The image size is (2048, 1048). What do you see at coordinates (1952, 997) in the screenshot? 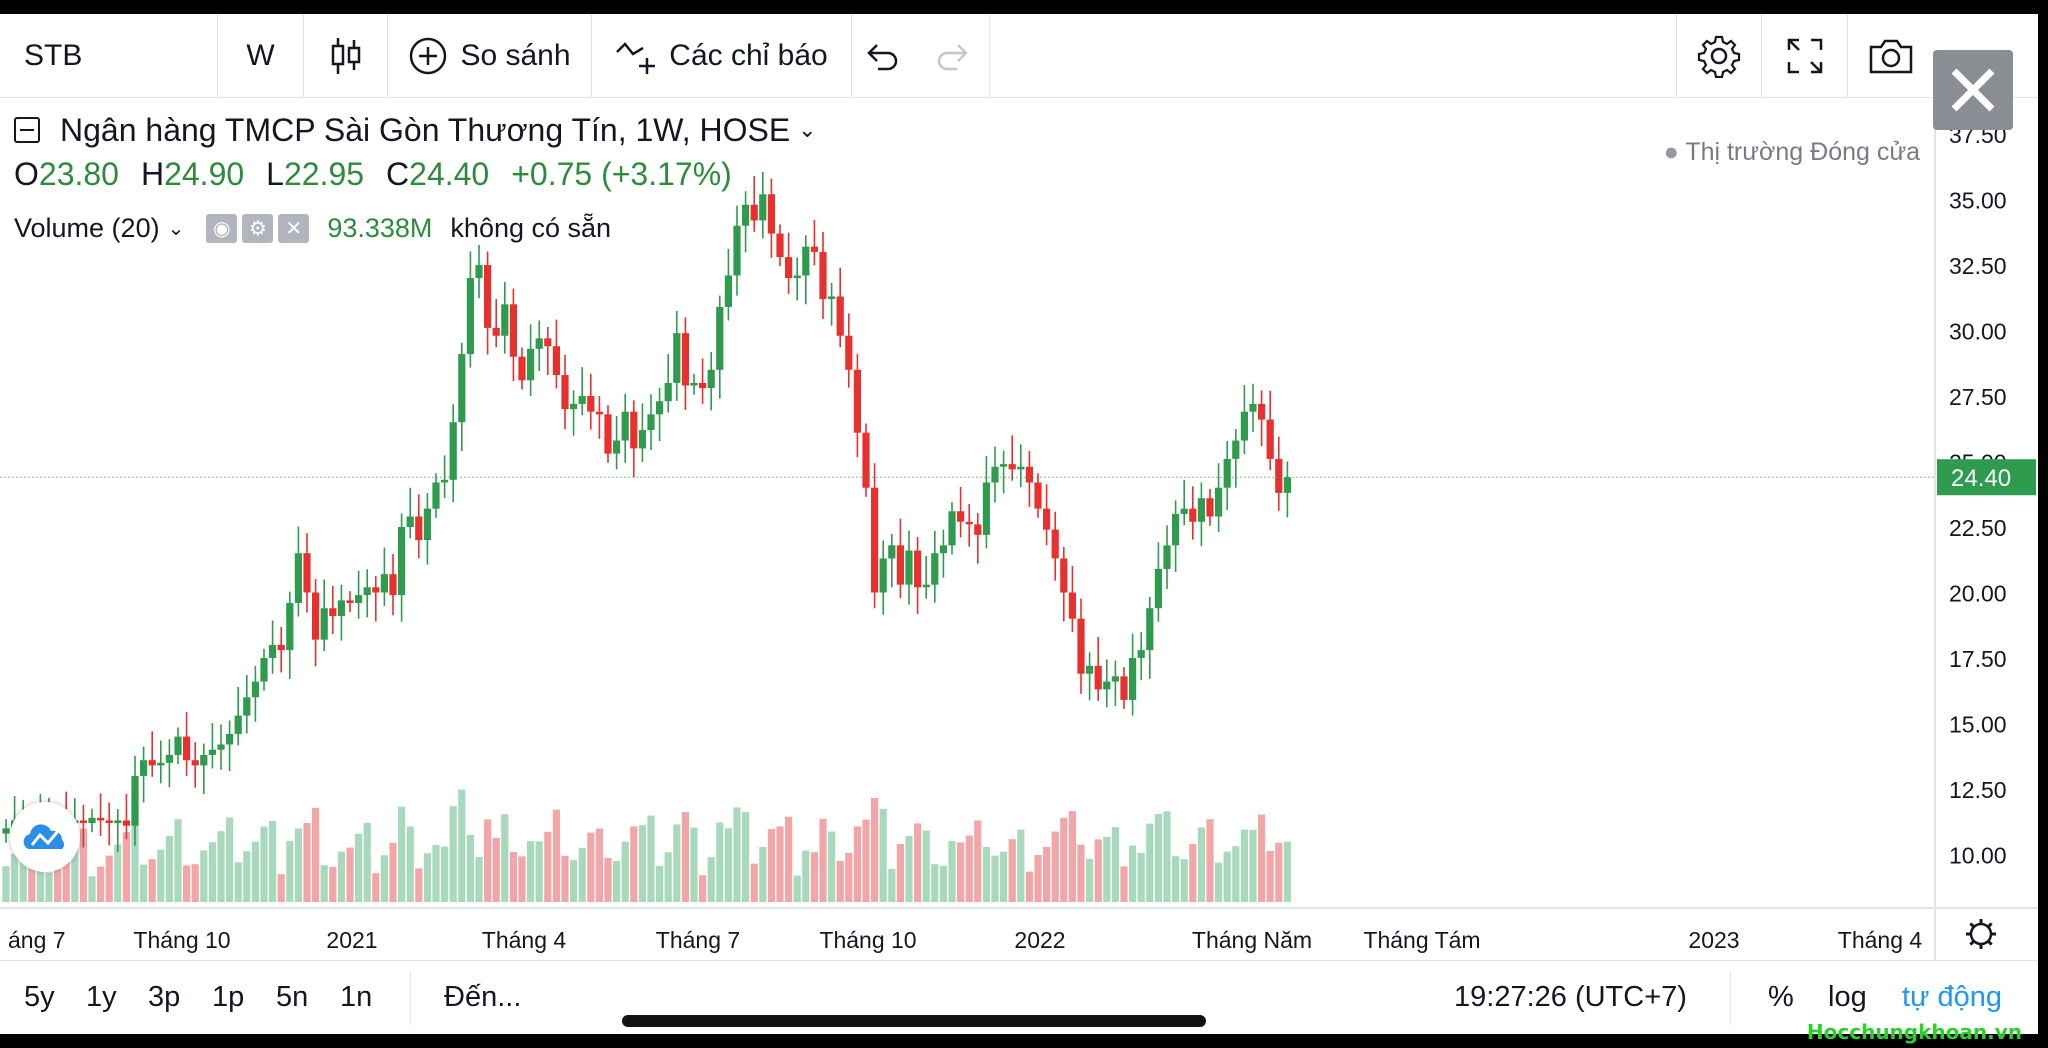
I see `auto-toggle: tự động` at bounding box center [1952, 997].